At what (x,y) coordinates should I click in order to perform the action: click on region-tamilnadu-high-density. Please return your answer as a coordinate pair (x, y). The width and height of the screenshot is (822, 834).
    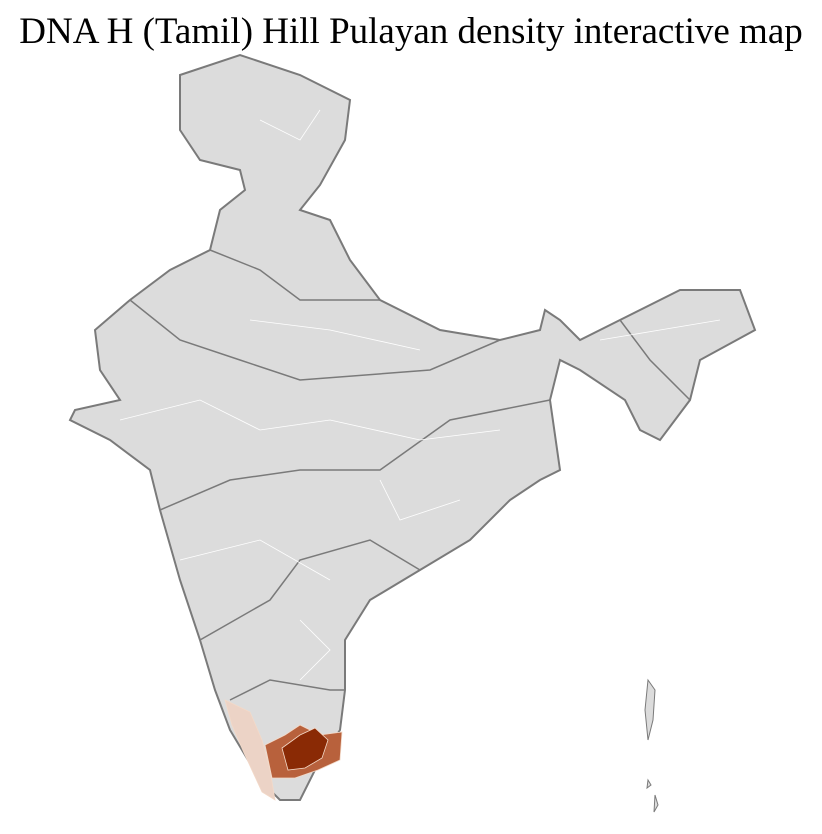
    Looking at the image, I should click on (305, 749).